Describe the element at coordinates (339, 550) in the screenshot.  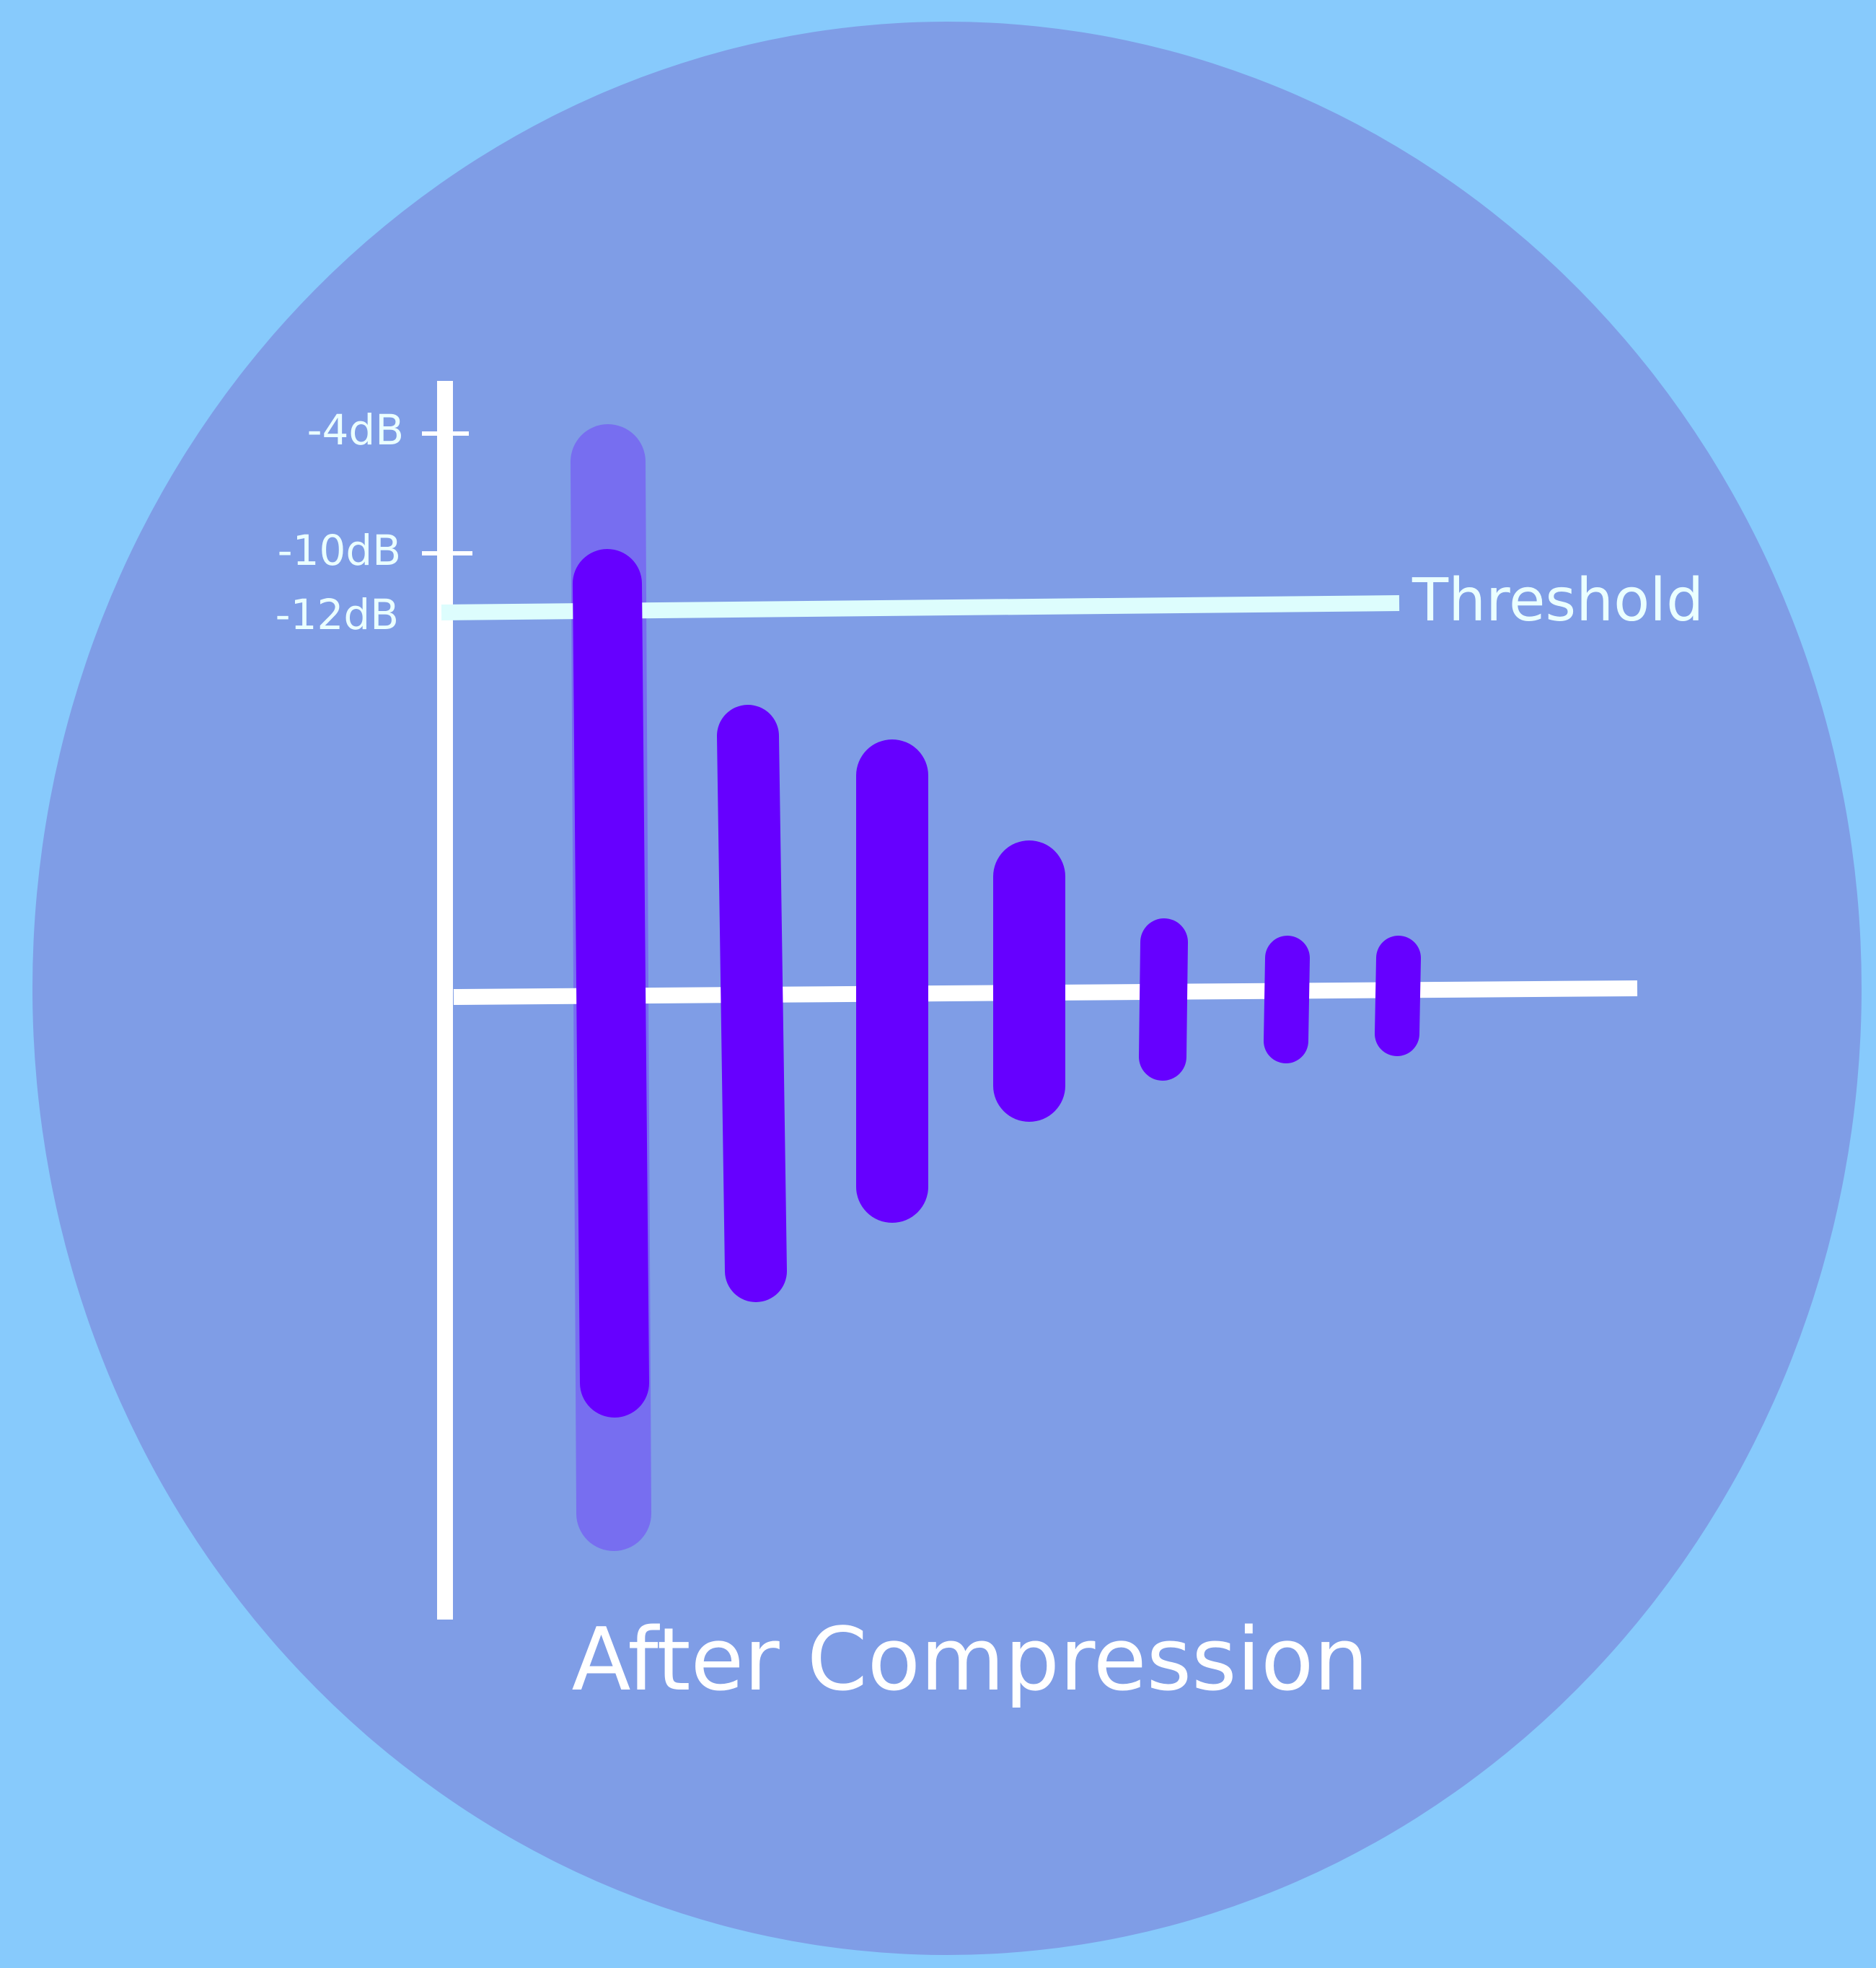
I see `level-label-minus-10db: -10dB` at that location.